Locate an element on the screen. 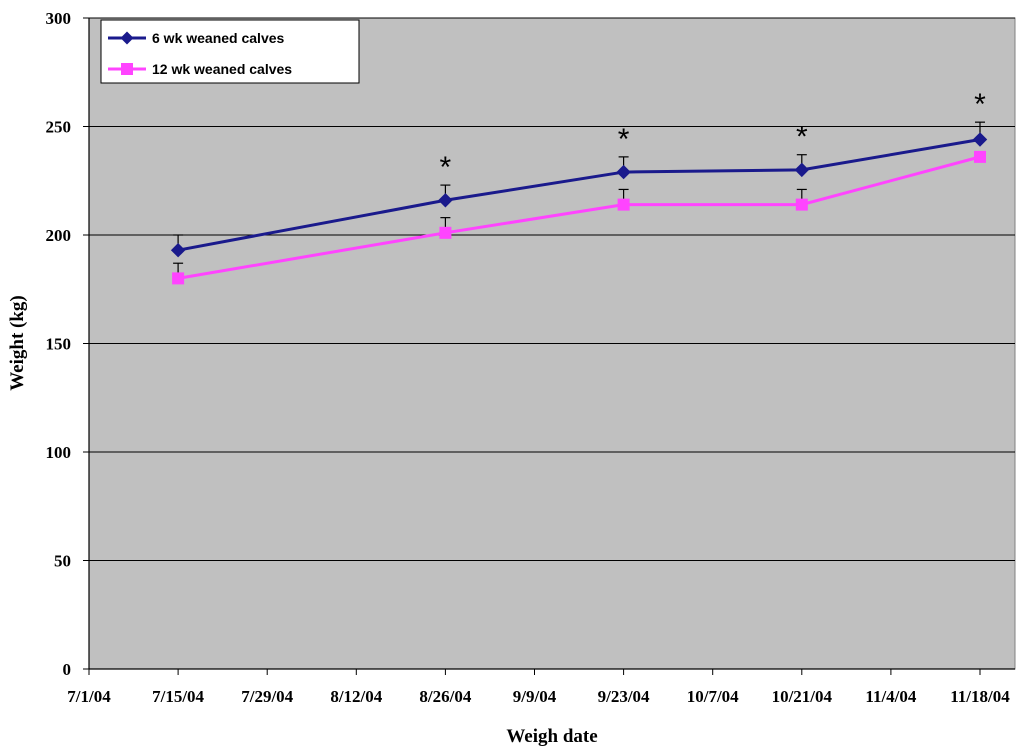 The image size is (1027, 752). x-tick-label: 7/1/04 is located at coordinates (89, 696).